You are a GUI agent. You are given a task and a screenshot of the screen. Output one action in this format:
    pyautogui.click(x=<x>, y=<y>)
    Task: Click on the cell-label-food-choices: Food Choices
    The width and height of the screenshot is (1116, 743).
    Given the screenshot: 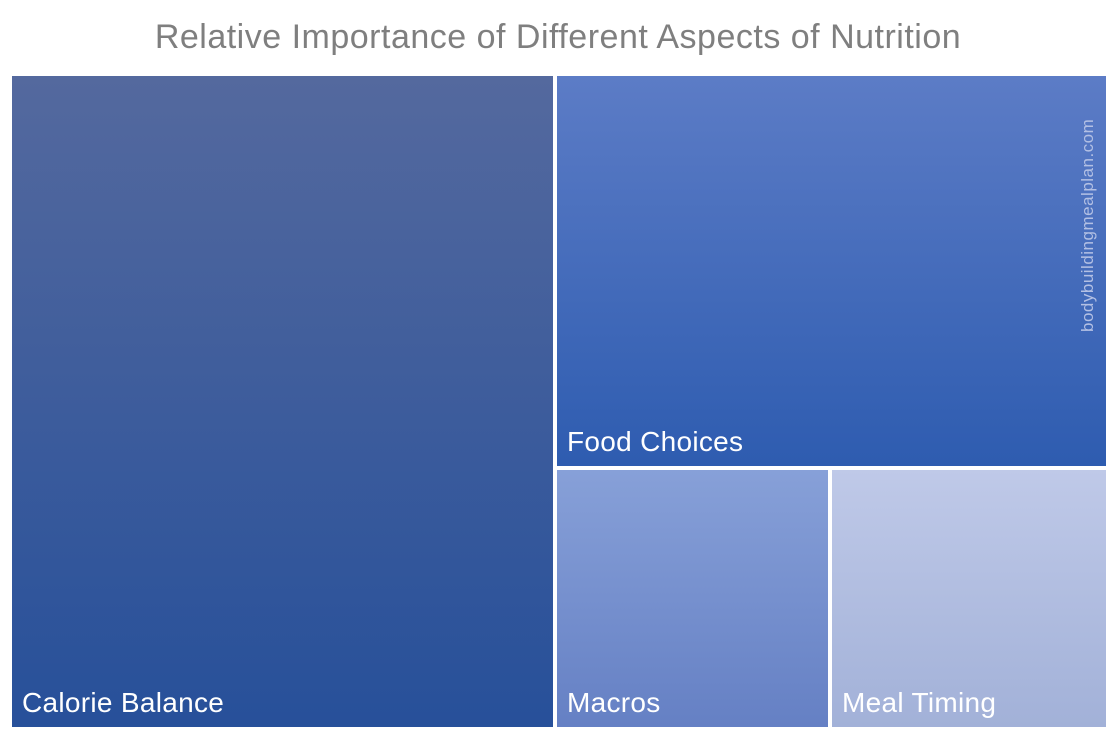 What is the action you would take?
    pyautogui.click(x=655, y=441)
    